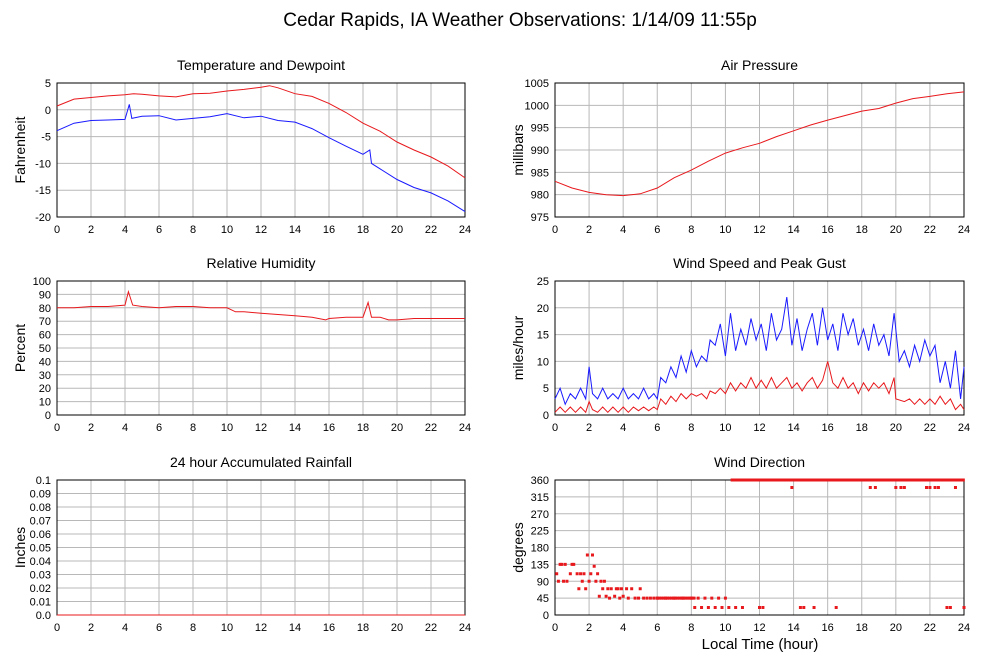 This screenshot has height=664, width=999. I want to click on x-tick-label: 22, so click(431, 428).